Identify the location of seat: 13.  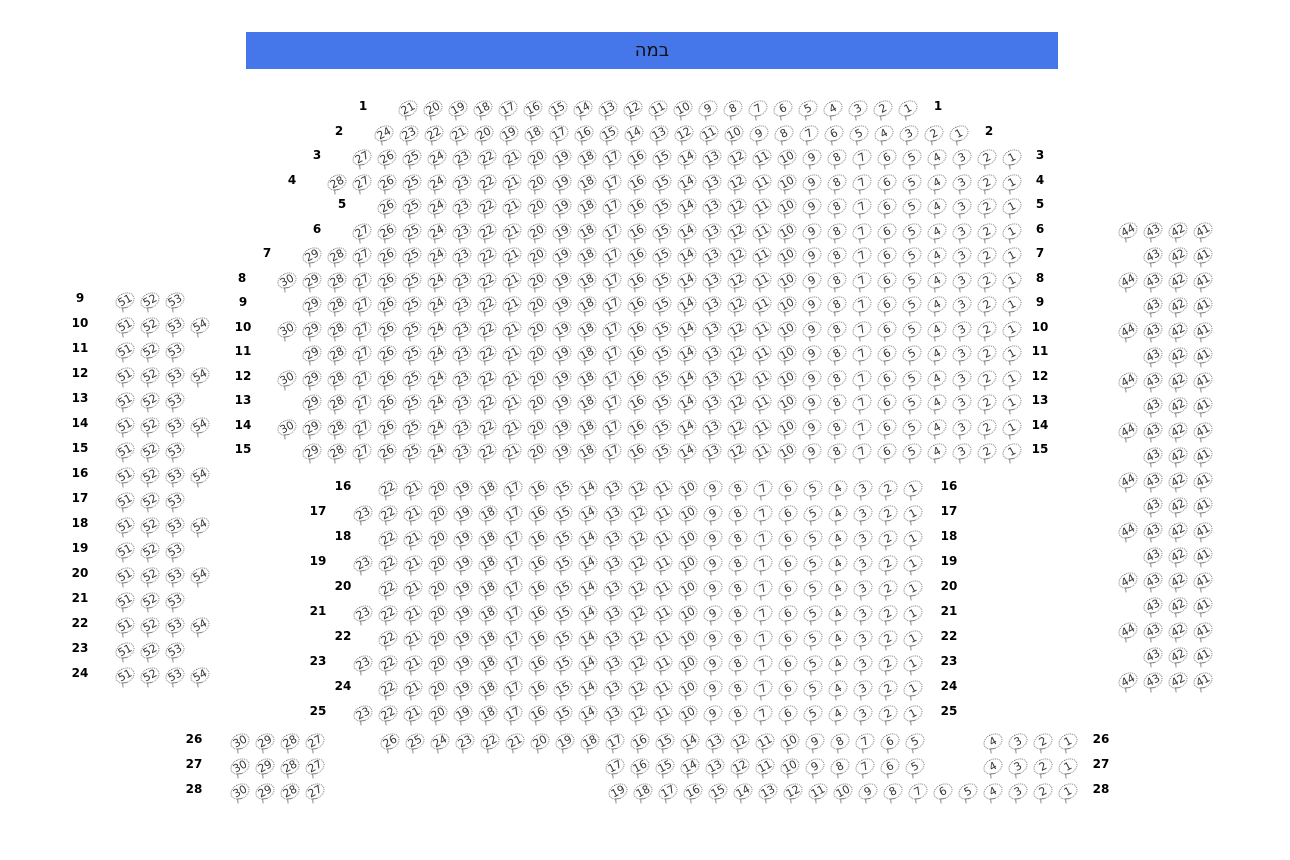
(712, 353).